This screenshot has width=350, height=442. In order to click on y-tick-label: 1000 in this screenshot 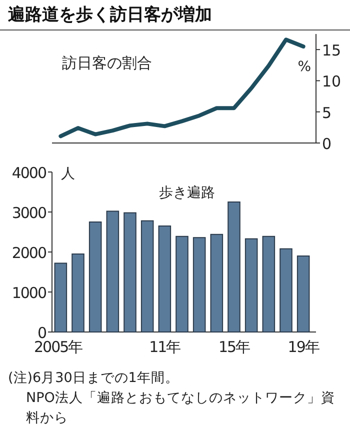, I will do `click(29, 293)`.